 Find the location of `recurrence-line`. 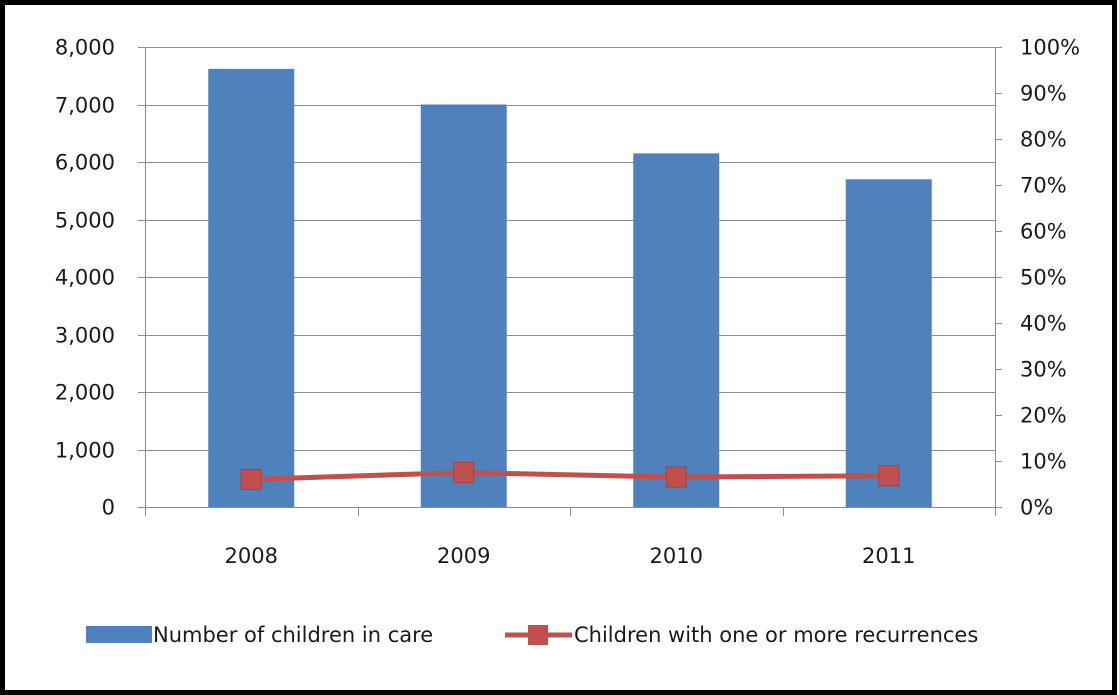

recurrence-line is located at coordinates (570, 476).